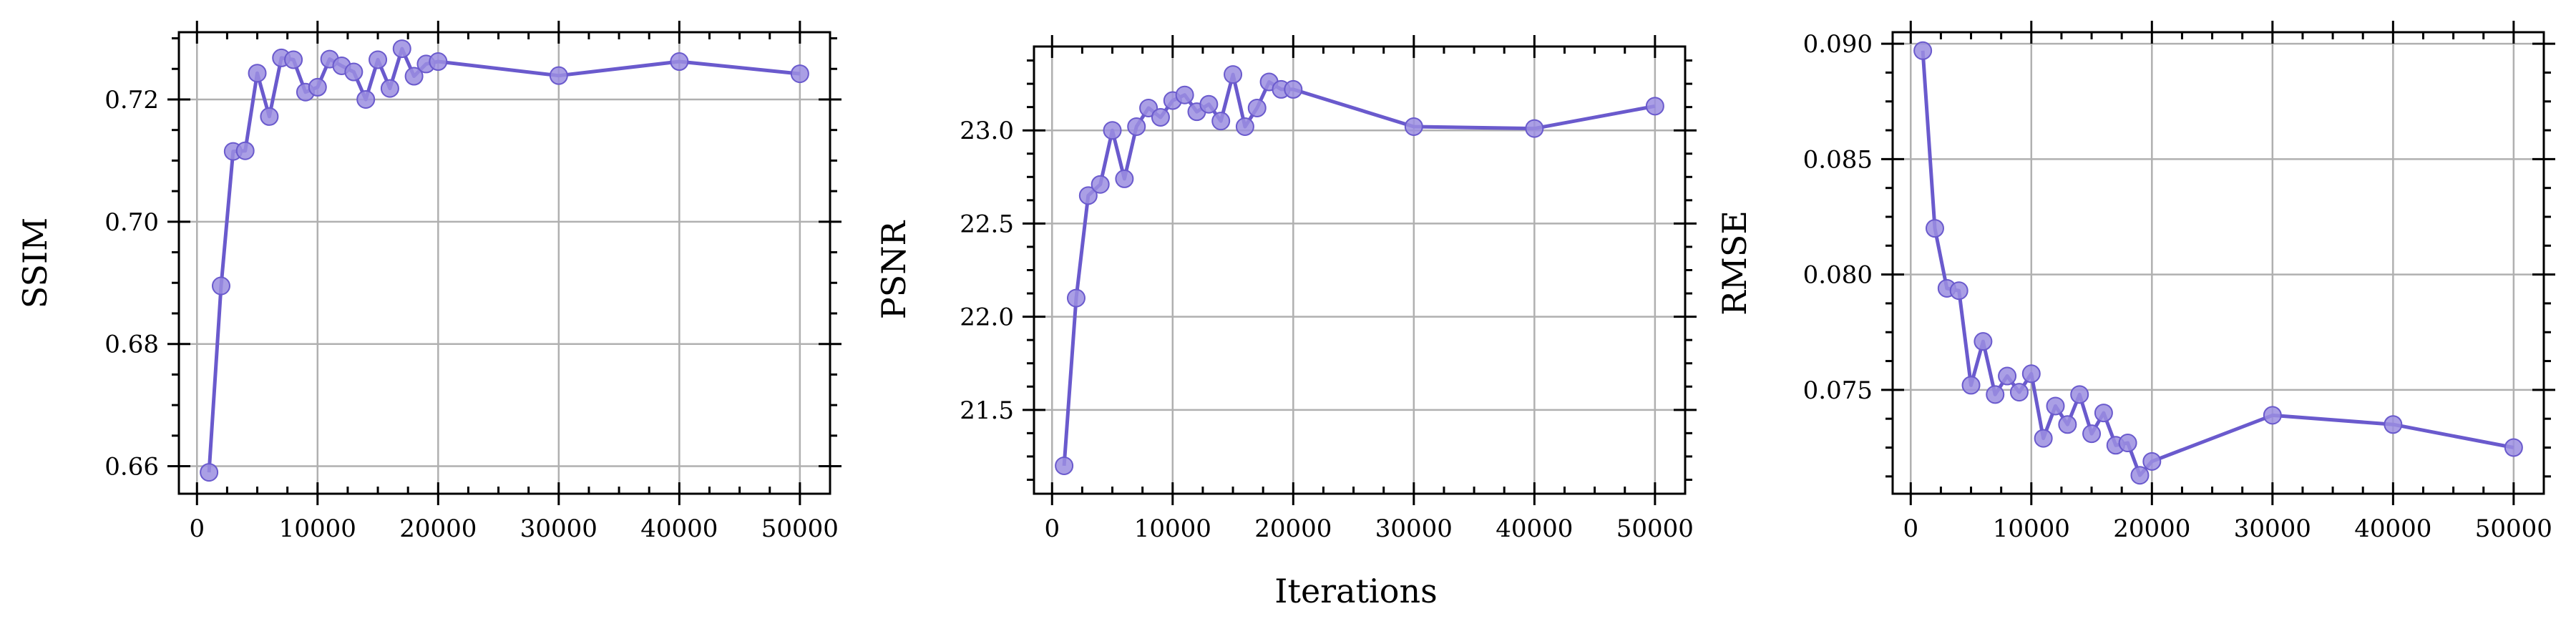 The width and height of the screenshot is (2576, 644). I want to click on psnr-y-tick-label: 23.0, so click(987, 131).